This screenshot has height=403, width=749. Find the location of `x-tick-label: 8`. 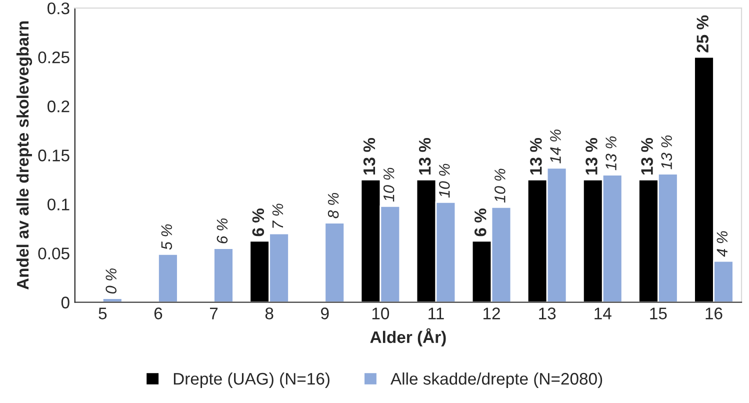

x-tick-label: 8 is located at coordinates (269, 314).